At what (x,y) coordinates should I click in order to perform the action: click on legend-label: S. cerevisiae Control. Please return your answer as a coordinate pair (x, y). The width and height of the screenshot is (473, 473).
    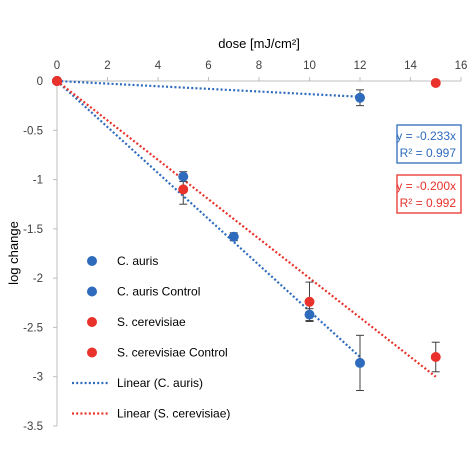
    Looking at the image, I should click on (172, 353).